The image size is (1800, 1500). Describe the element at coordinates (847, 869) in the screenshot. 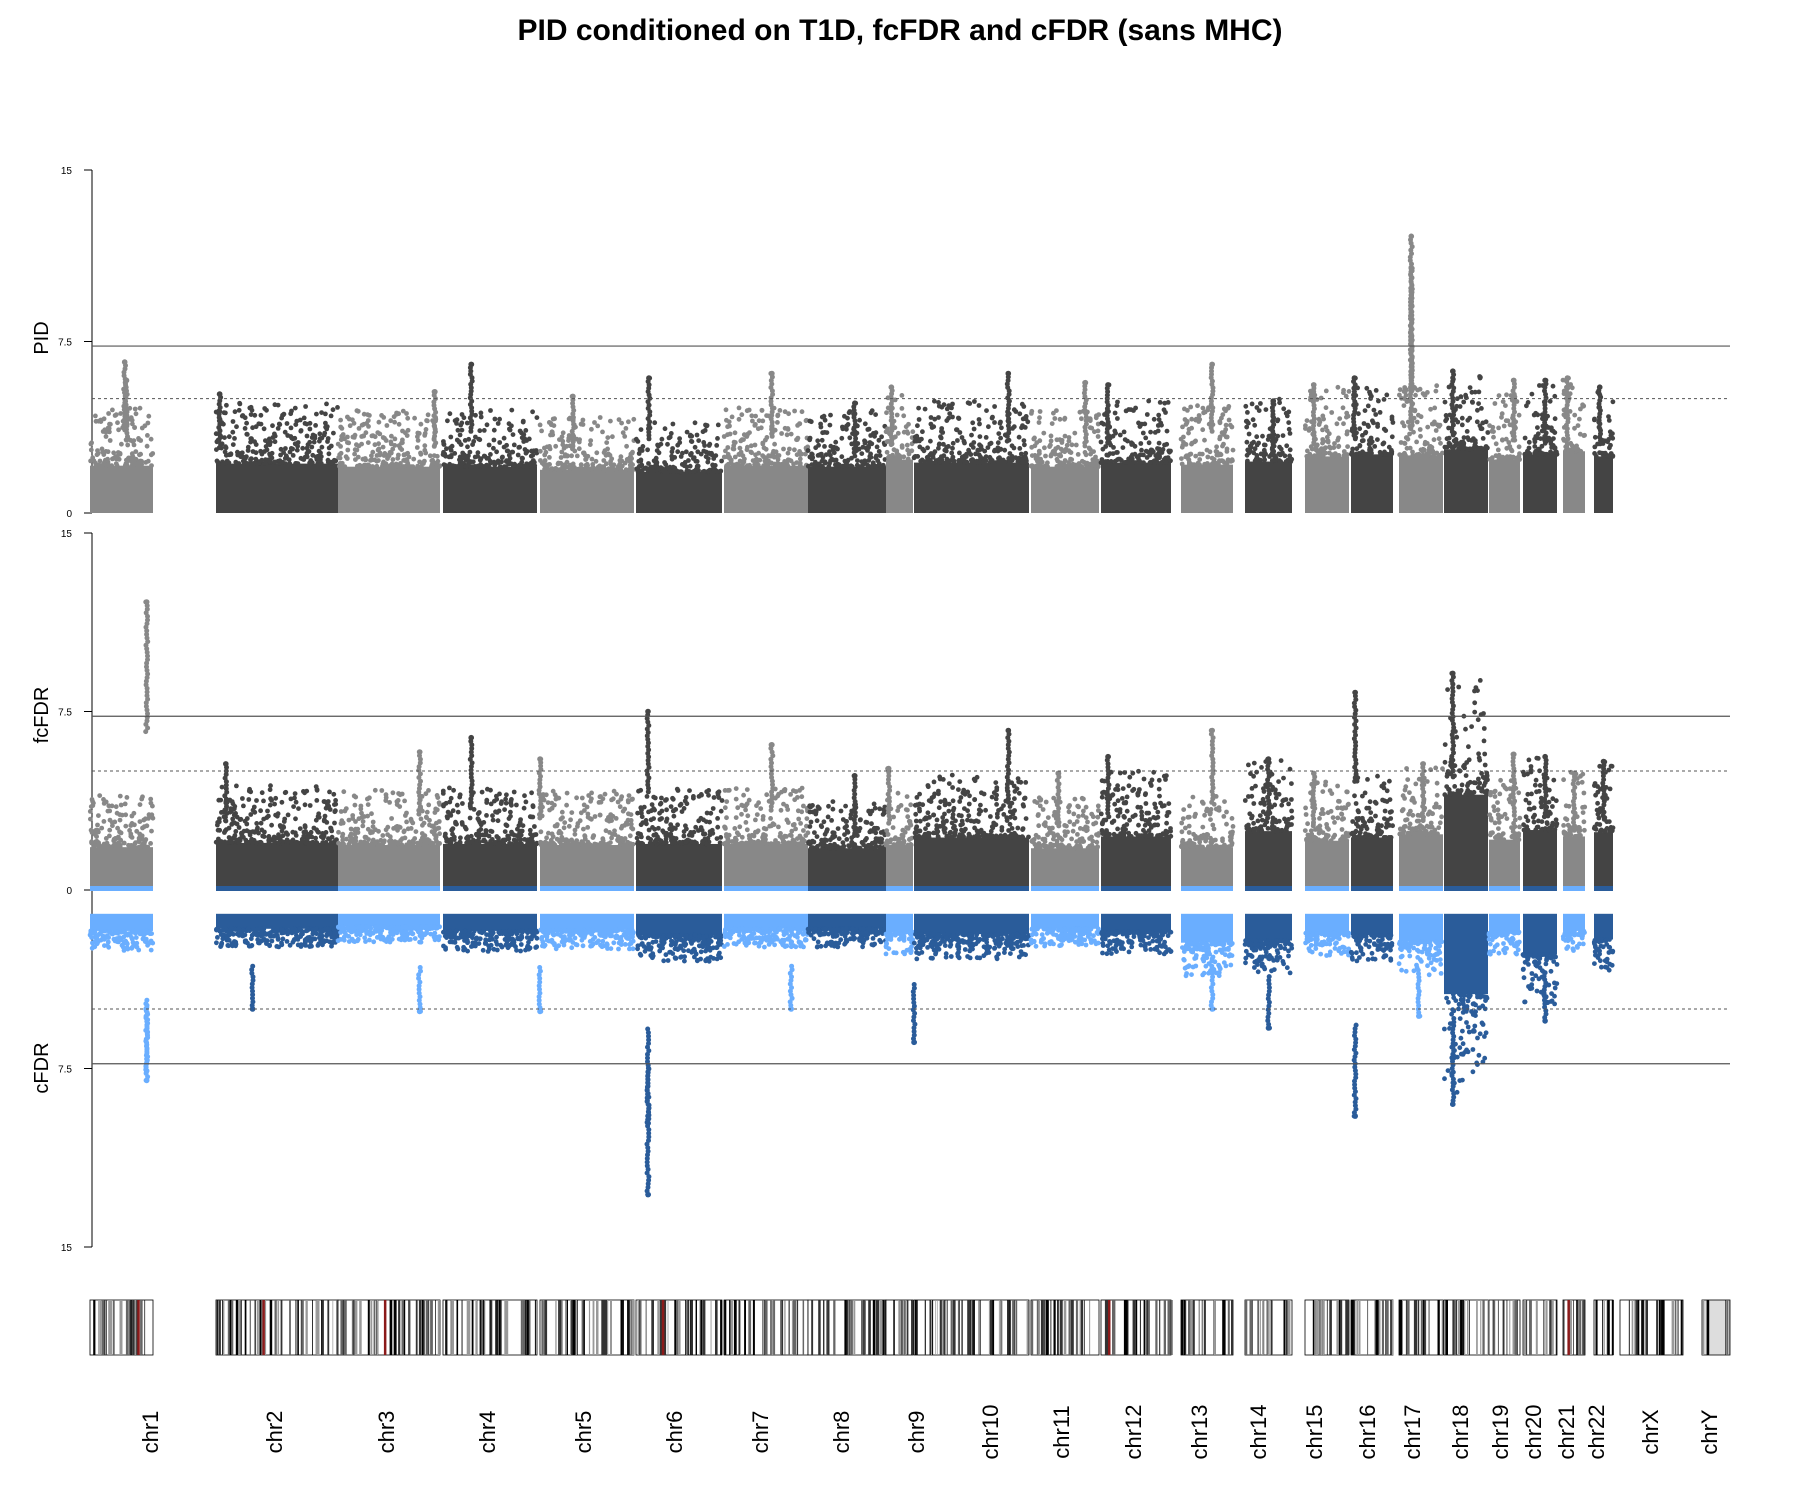

I see `fcfdr-bulk-chr8` at that location.